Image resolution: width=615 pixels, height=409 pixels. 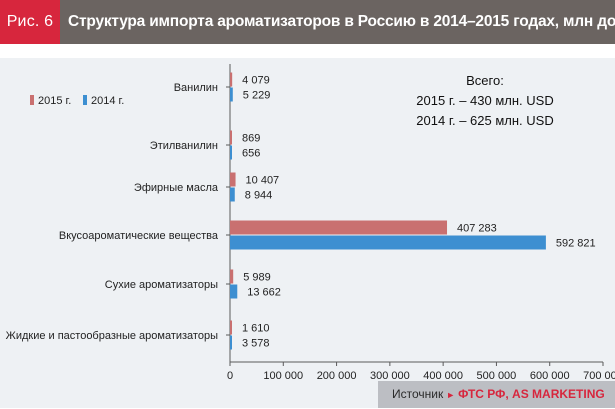 What do you see at coordinates (550, 376) in the screenshot?
I see `x-tick-label: 600 000` at bounding box center [550, 376].